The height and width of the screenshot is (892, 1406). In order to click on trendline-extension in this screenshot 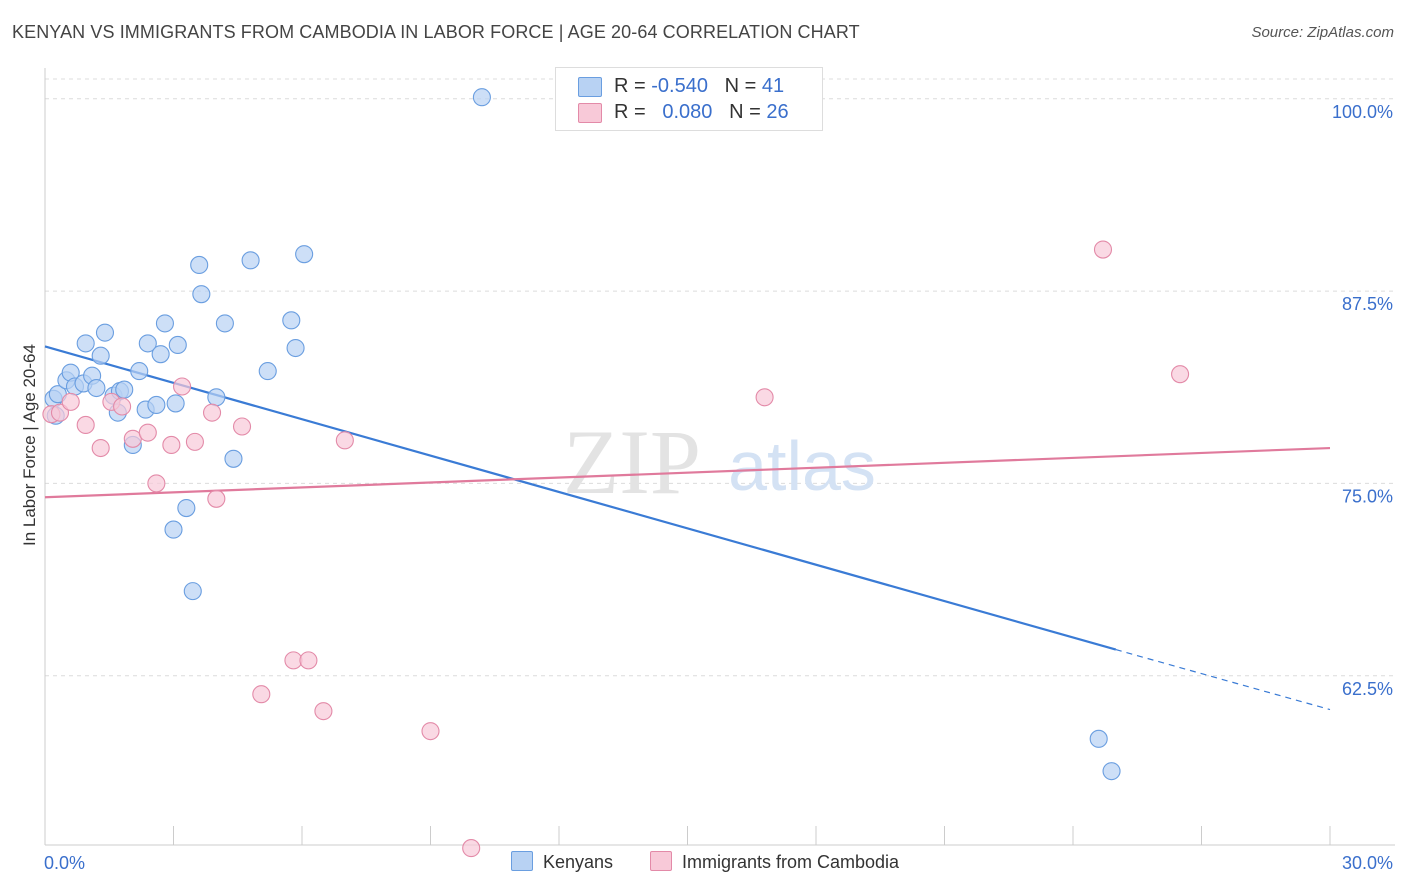, I will do `click(1223, 680)`.